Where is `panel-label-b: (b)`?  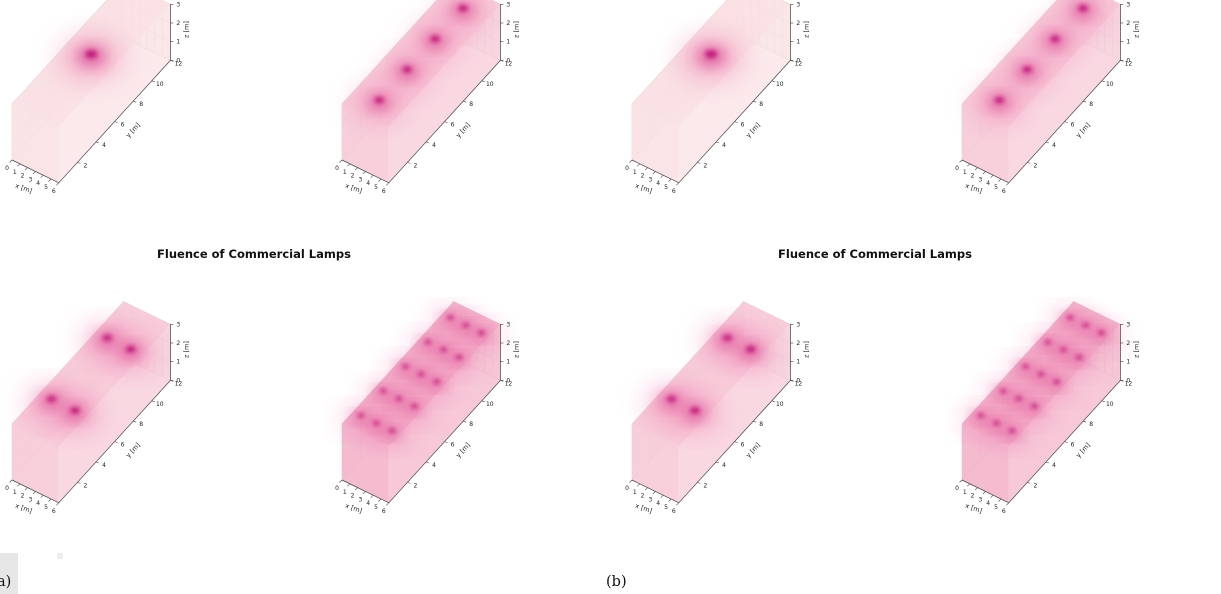
panel-label-b: (b) is located at coordinates (616, 582).